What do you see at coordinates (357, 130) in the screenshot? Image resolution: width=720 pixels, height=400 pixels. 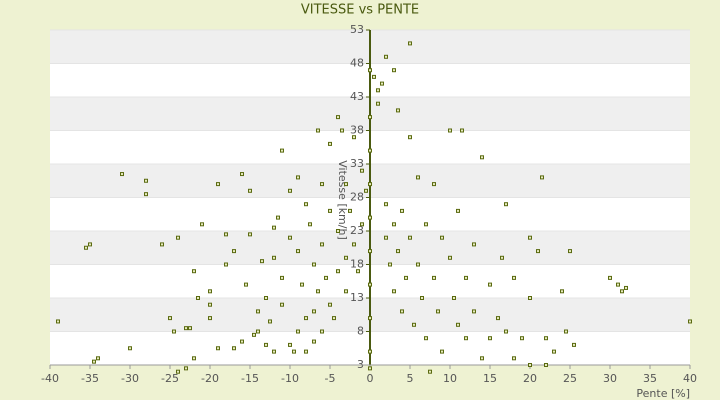 I see `y-tick-label: 38` at bounding box center [357, 130].